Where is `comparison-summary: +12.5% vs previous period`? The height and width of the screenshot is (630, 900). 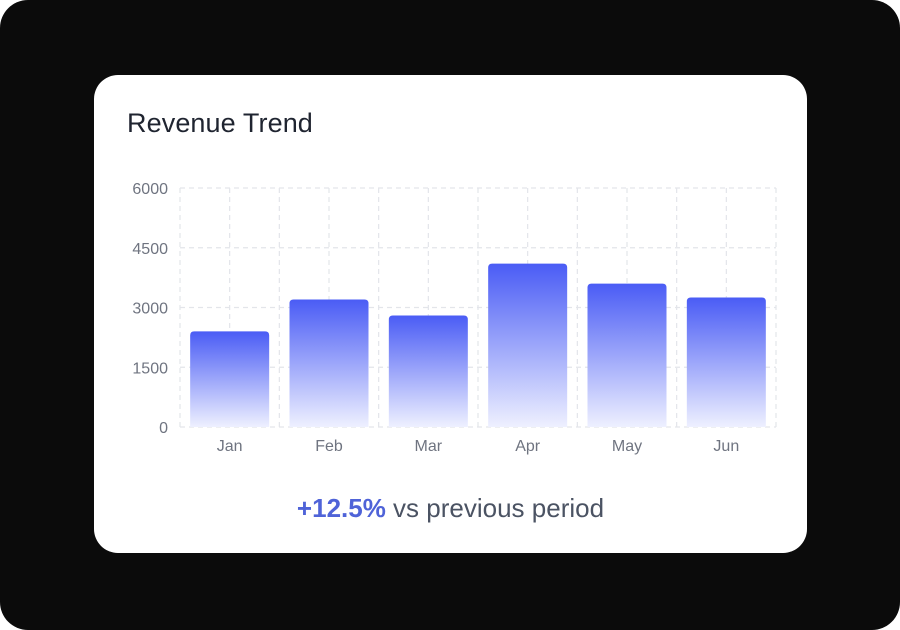 comparison-summary: +12.5% vs previous period is located at coordinates (450, 508).